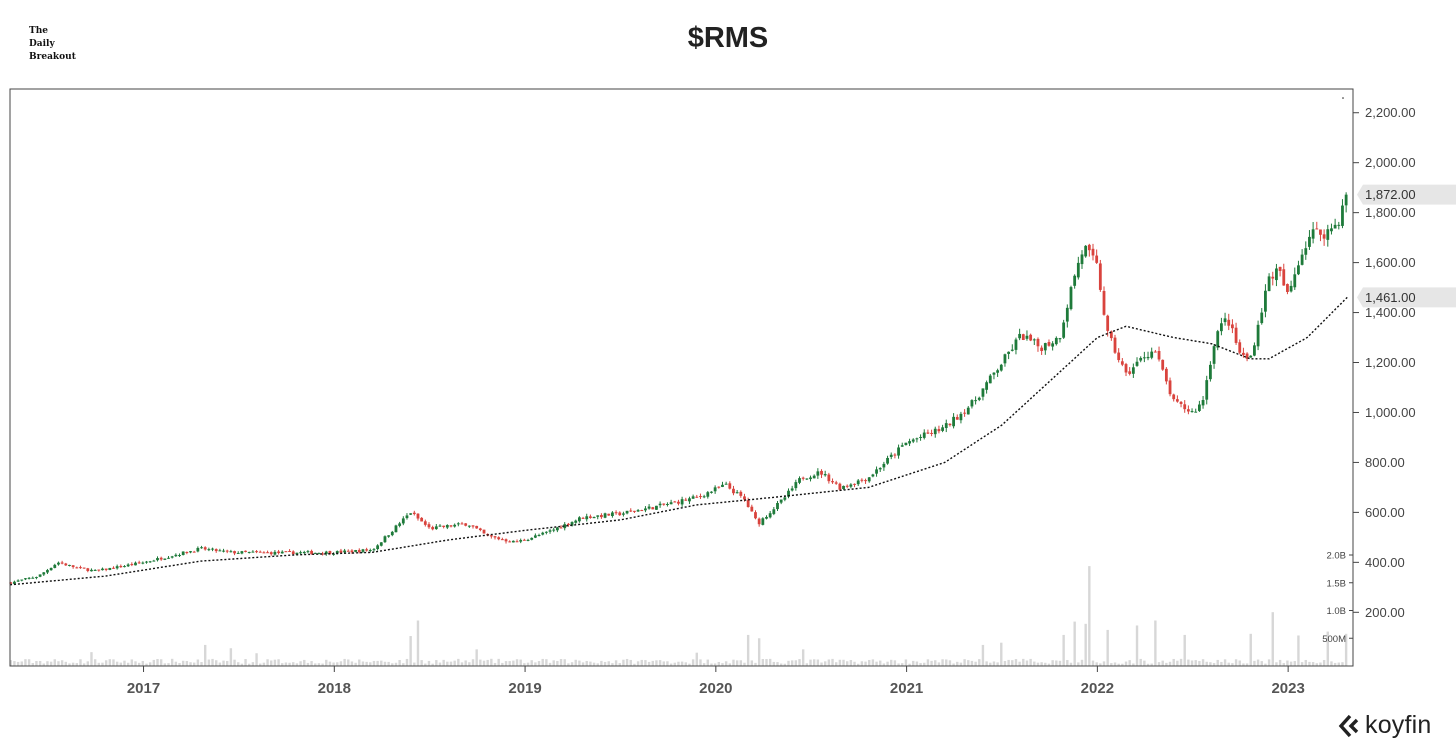 This screenshot has width=1456, height=752. I want to click on volume-tick-label: 1.0B, so click(1336, 611).